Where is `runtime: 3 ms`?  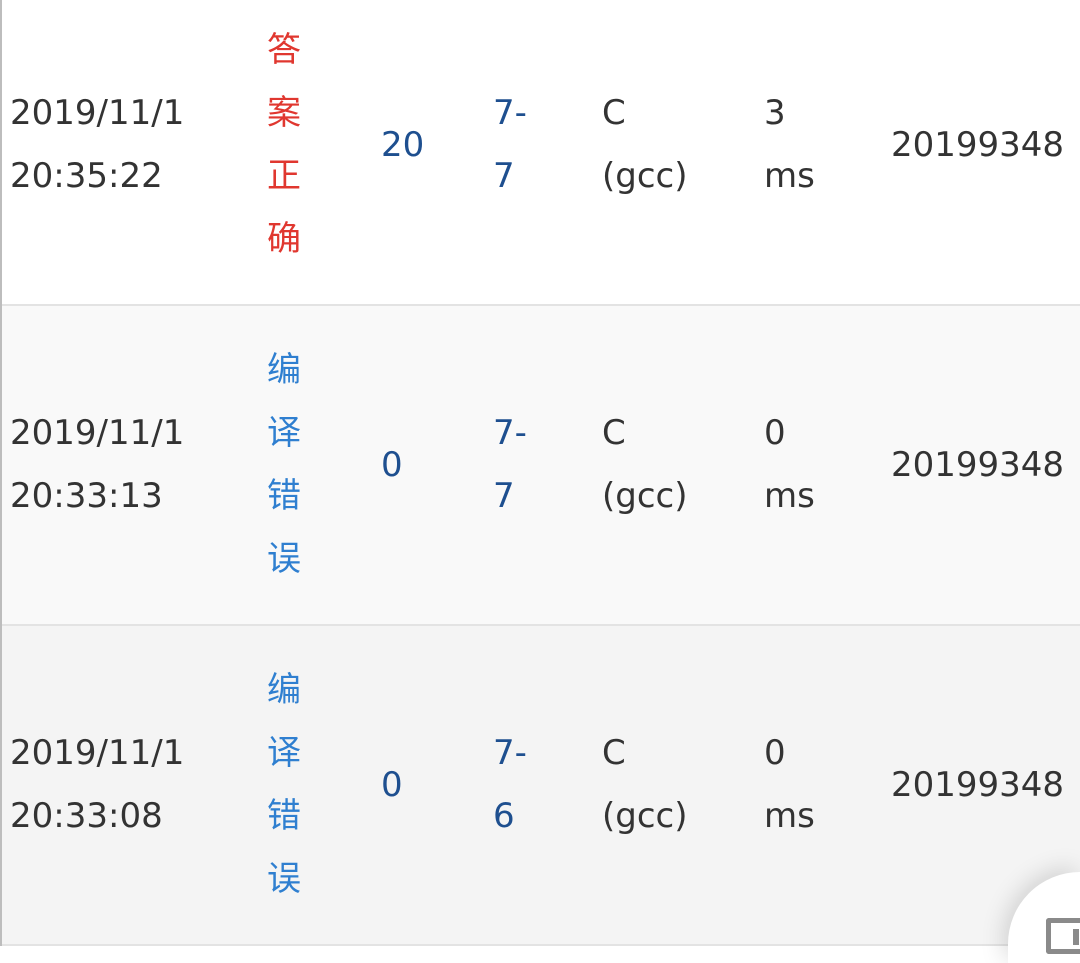
runtime: 3 ms is located at coordinates (789, 144).